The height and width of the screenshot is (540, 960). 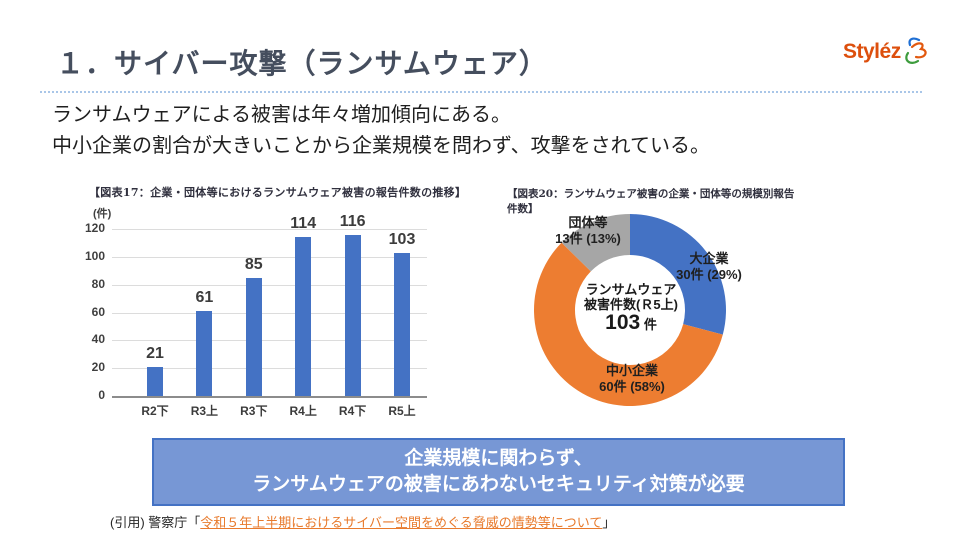 I want to click on citation-suffix: 」, so click(x=609, y=522).